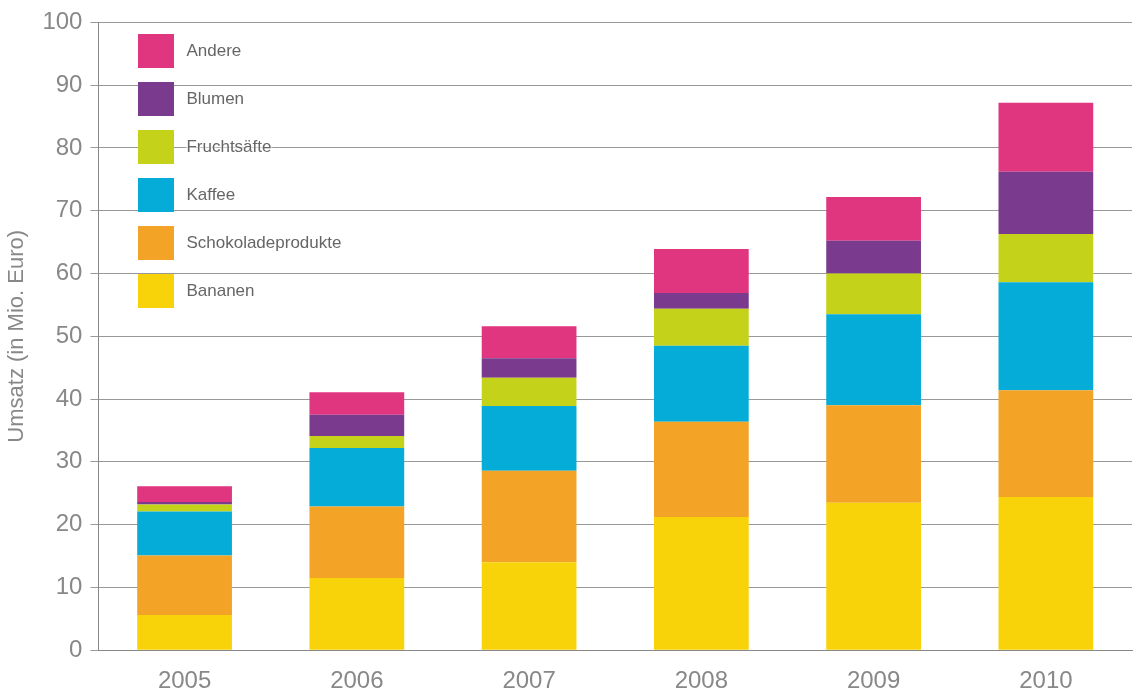 The image size is (1137, 699). I want to click on legend-label: Andere, so click(214, 51).